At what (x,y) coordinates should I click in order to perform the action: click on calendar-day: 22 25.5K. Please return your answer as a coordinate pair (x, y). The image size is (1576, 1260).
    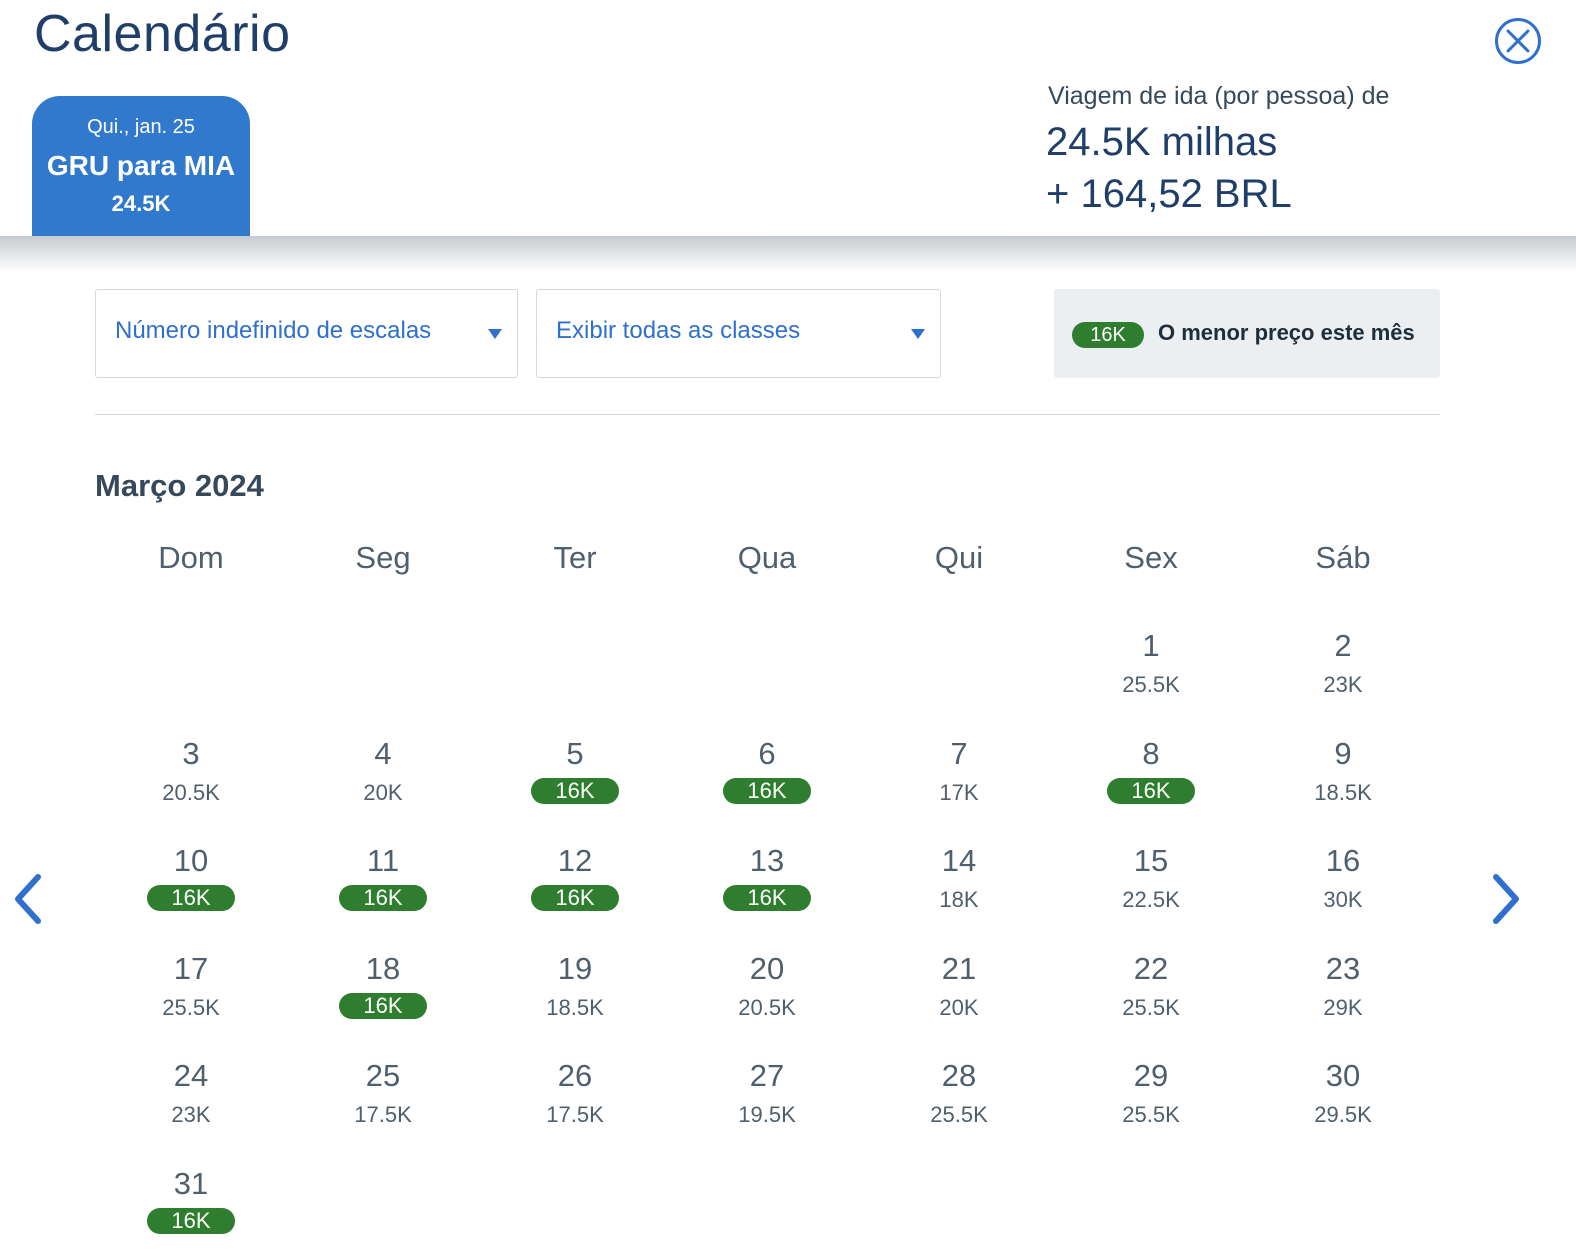
    Looking at the image, I should click on (1151, 993).